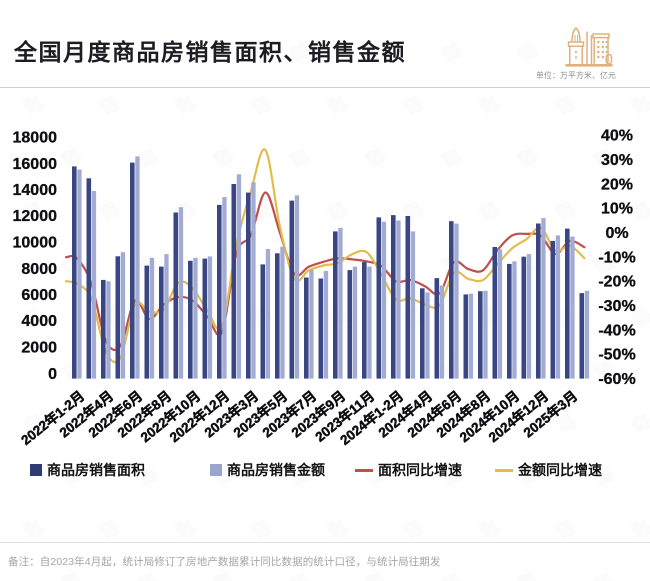 The image size is (650, 581). I want to click on svg-text: 10%, so click(617, 209).